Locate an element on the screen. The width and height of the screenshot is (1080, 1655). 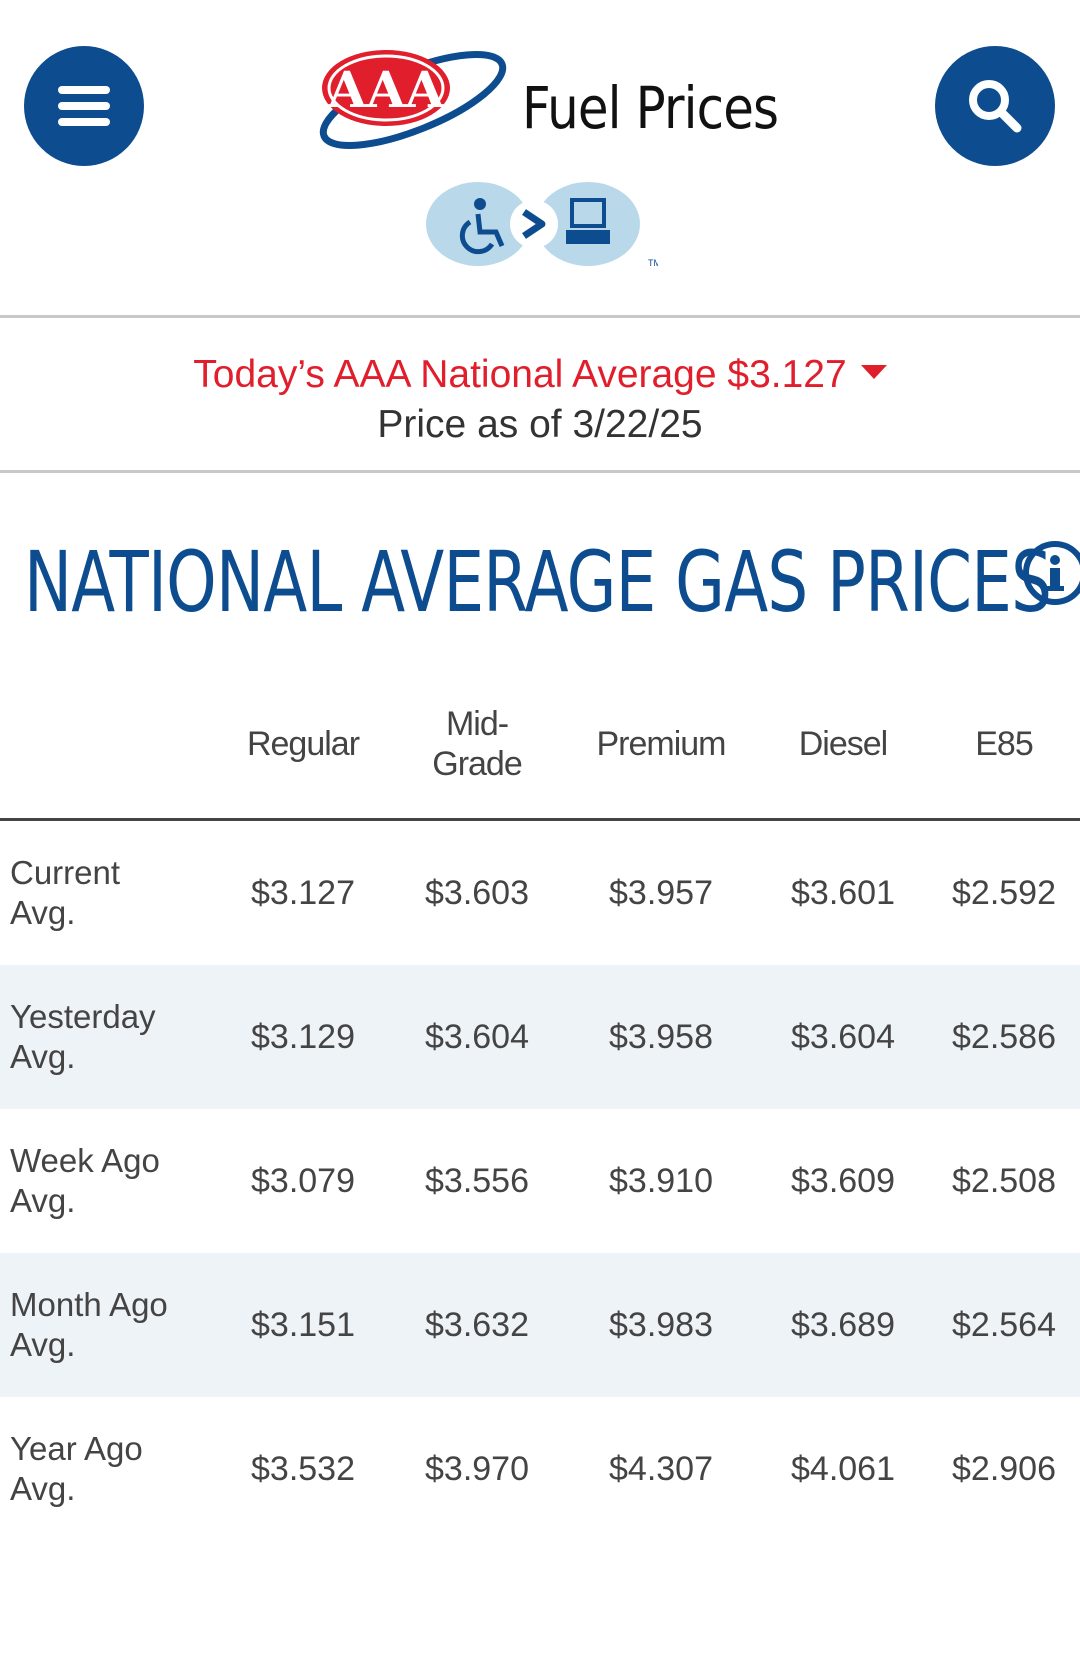
row-label-text: Year Ago Avg. is located at coordinates (76, 1468).